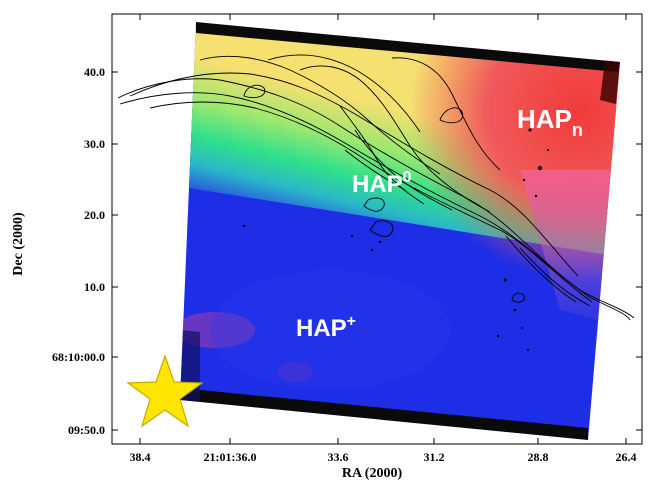  I want to click on y-axis-title: Dec (2000), so click(18, 244).